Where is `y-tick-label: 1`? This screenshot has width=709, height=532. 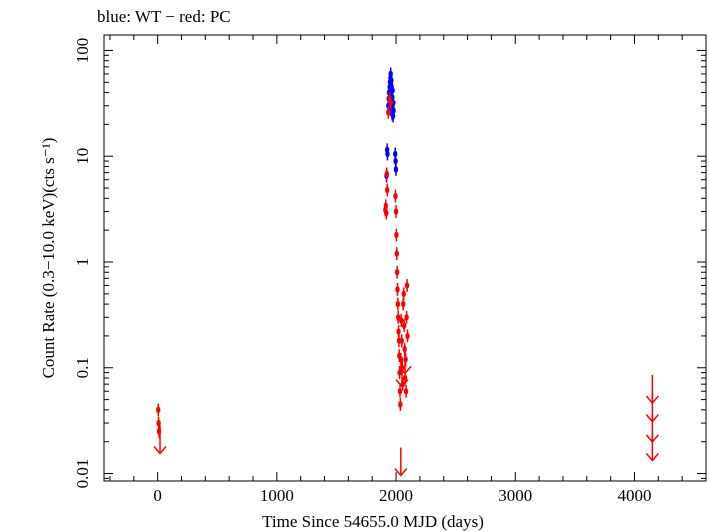 y-tick-label: 1 is located at coordinates (82, 262).